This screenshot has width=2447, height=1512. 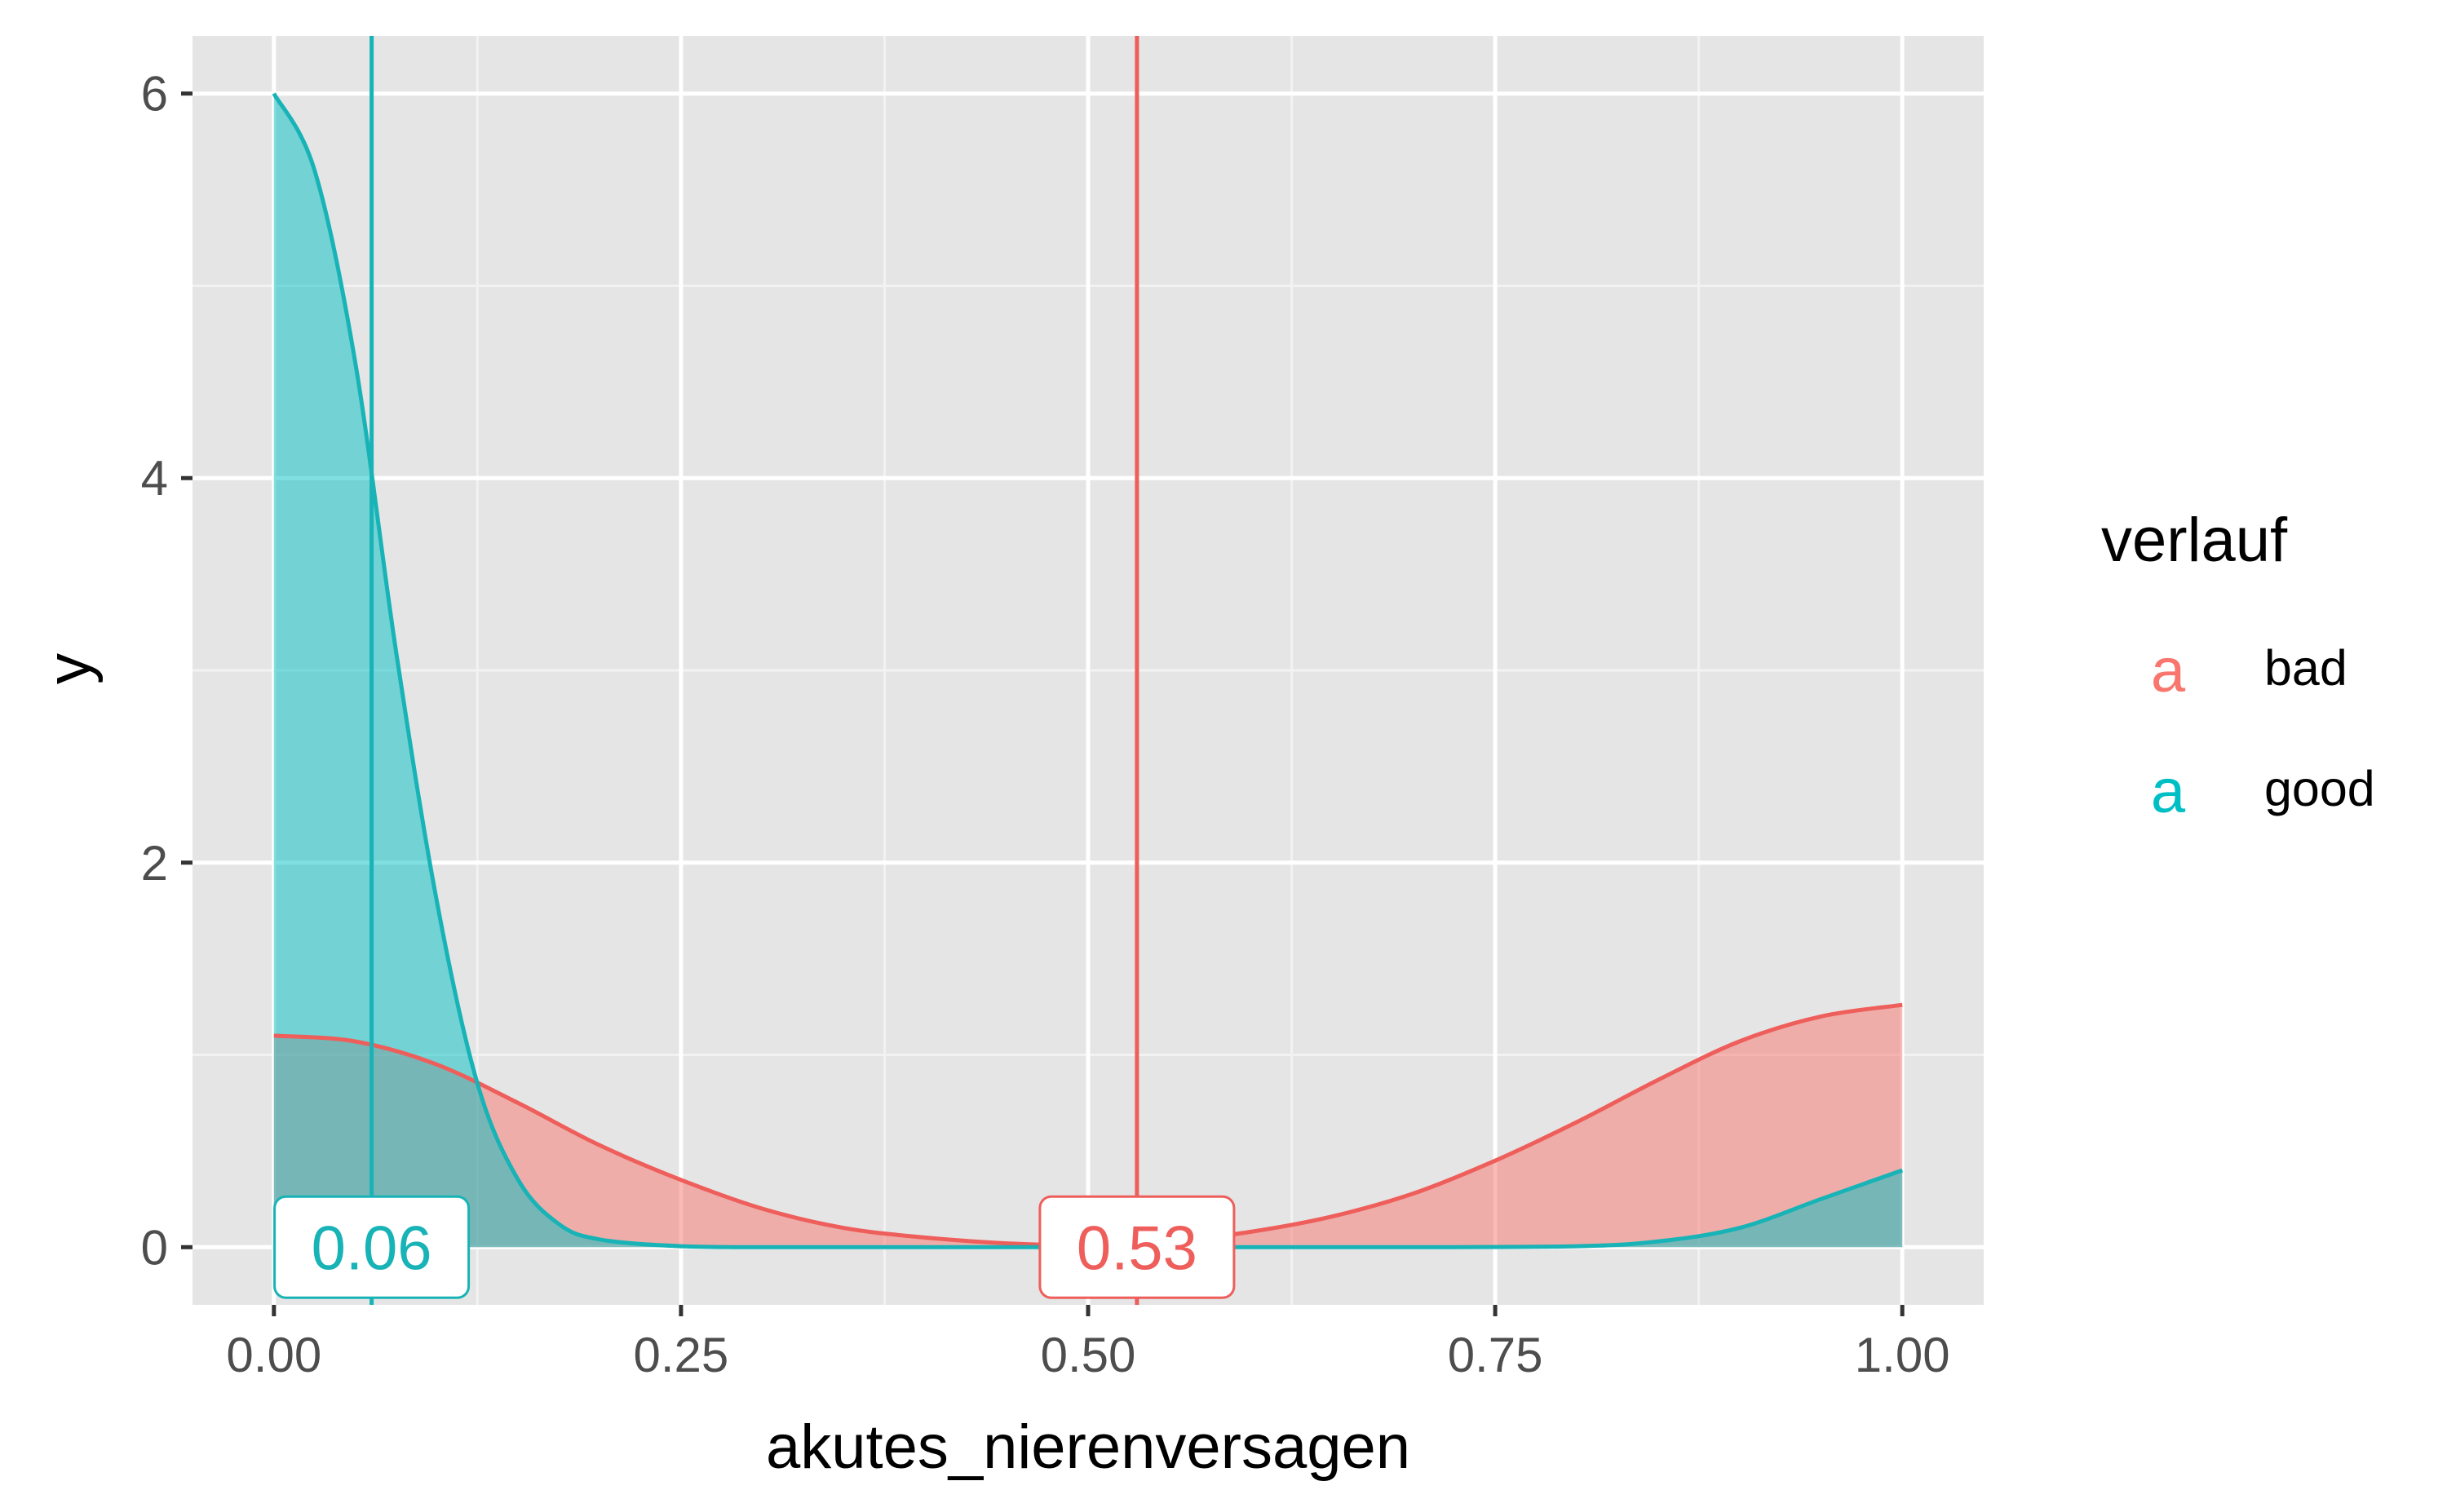 What do you see at coordinates (1495, 1355) in the screenshot?
I see `x-tick-label: 0.75` at bounding box center [1495, 1355].